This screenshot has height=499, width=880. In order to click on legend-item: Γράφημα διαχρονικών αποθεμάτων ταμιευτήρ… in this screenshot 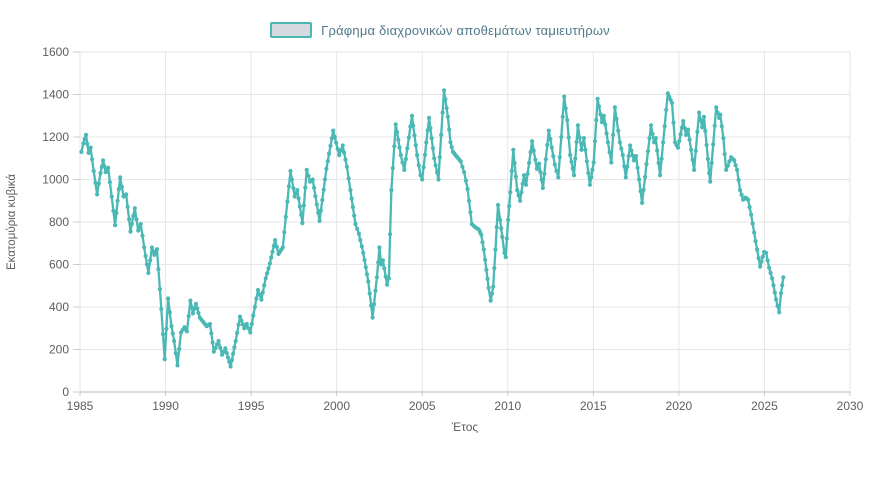, I will do `click(440, 30)`.